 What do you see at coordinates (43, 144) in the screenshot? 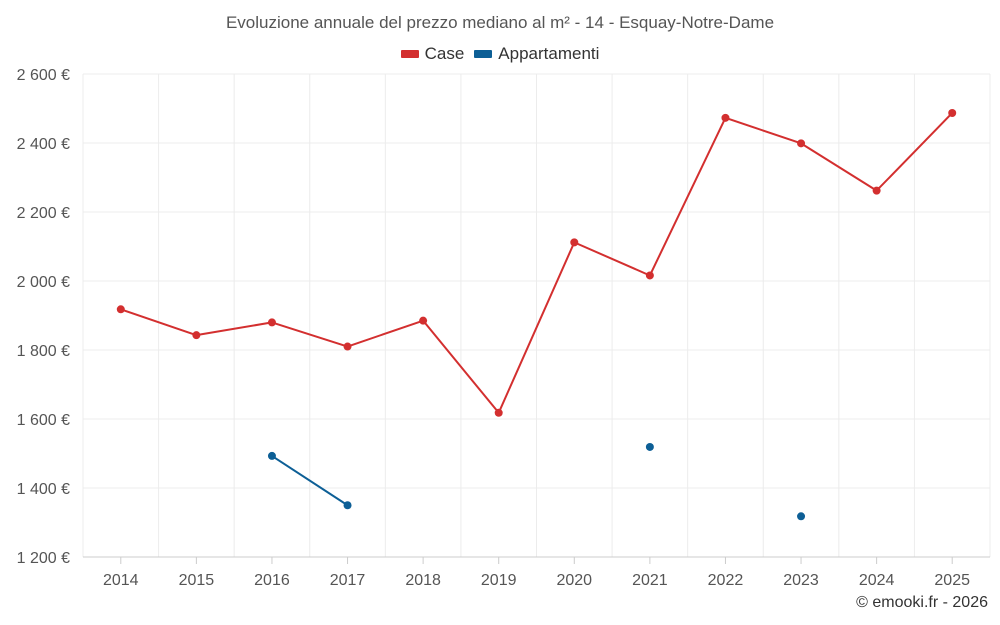
I see `y-tick-label: 2 400 €` at bounding box center [43, 144].